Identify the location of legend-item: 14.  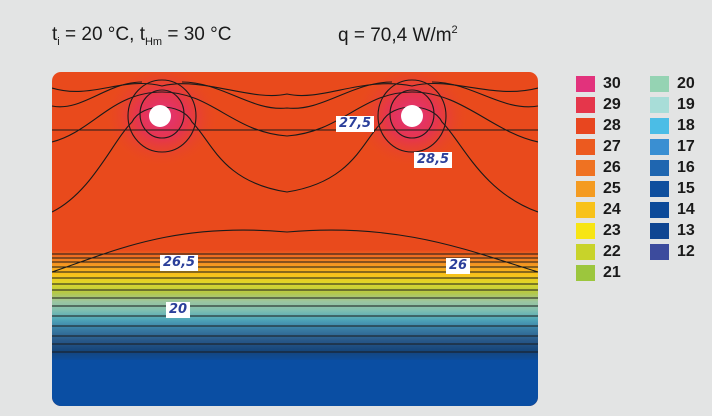
(681, 210).